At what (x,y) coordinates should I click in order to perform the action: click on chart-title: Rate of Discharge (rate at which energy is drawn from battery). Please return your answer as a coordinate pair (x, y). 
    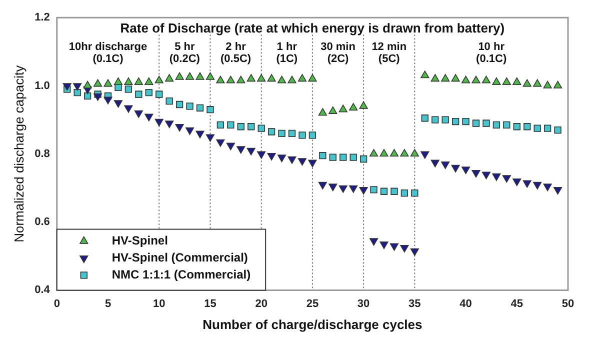
    Looking at the image, I should click on (312, 28).